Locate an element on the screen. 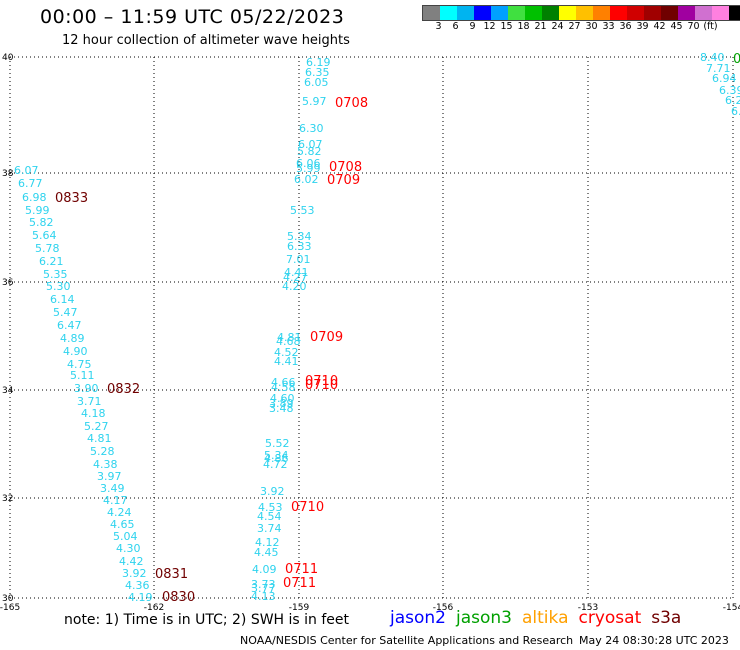 This screenshot has height=650, width=740. wave-height-value: 6.94 is located at coordinates (724, 78).